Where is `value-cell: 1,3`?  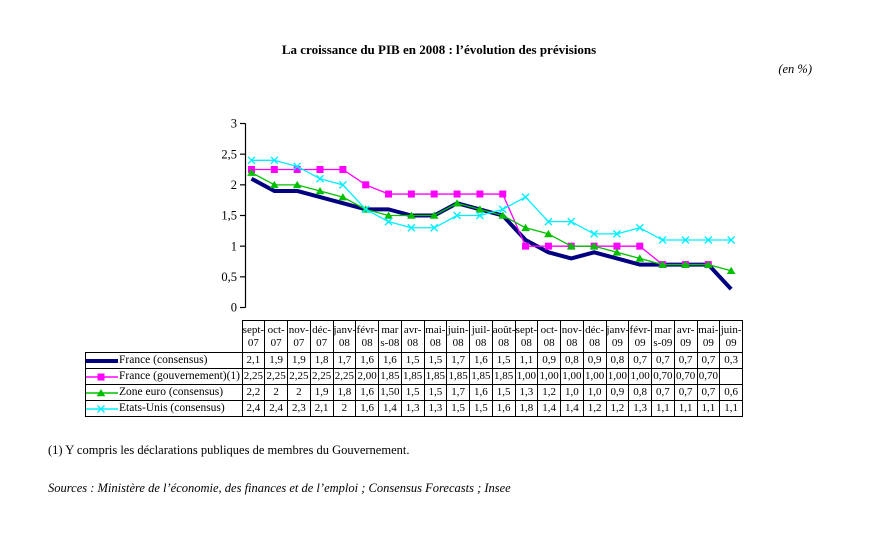
value-cell: 1,3 is located at coordinates (412, 408).